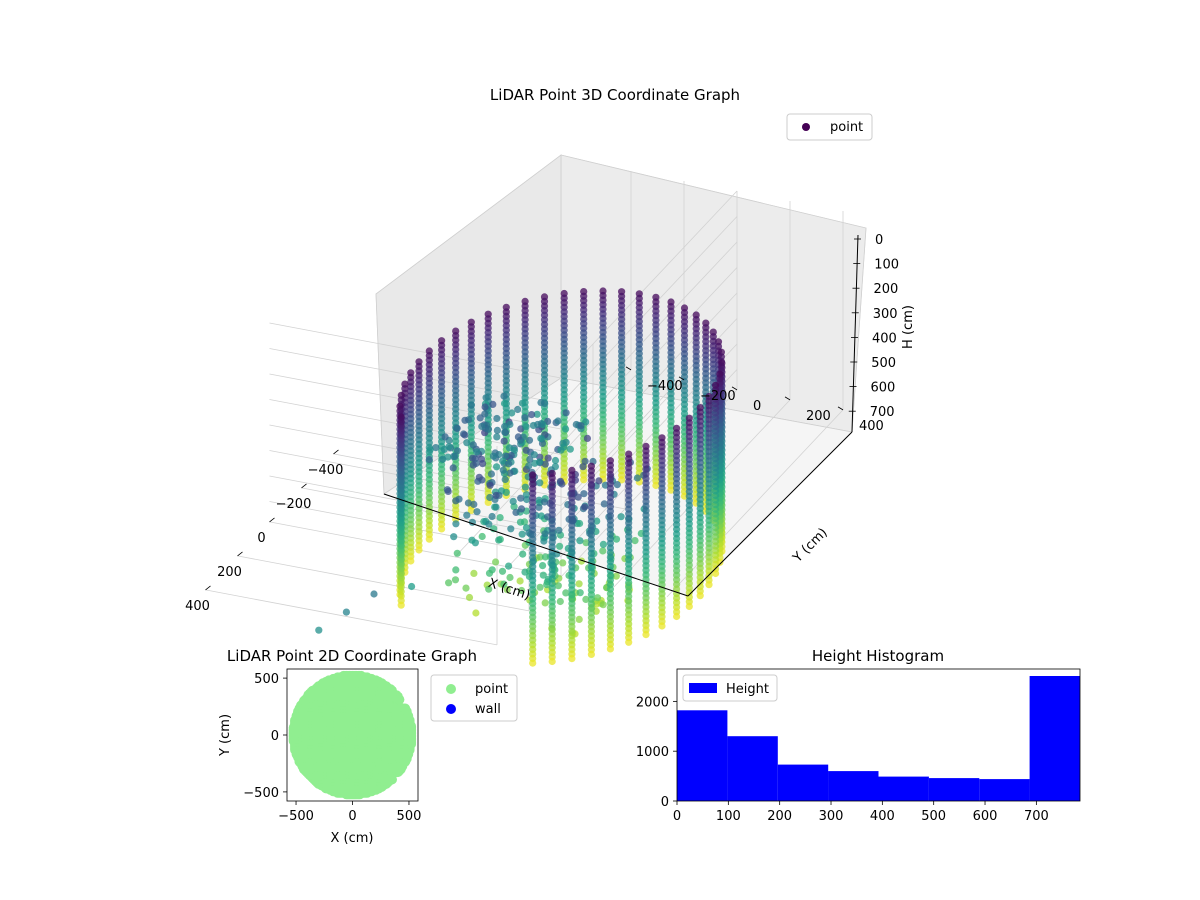 The image size is (1200, 900). Describe the element at coordinates (757, 406) in the screenshot. I see `chart3d-y-tick-label: 0` at that location.